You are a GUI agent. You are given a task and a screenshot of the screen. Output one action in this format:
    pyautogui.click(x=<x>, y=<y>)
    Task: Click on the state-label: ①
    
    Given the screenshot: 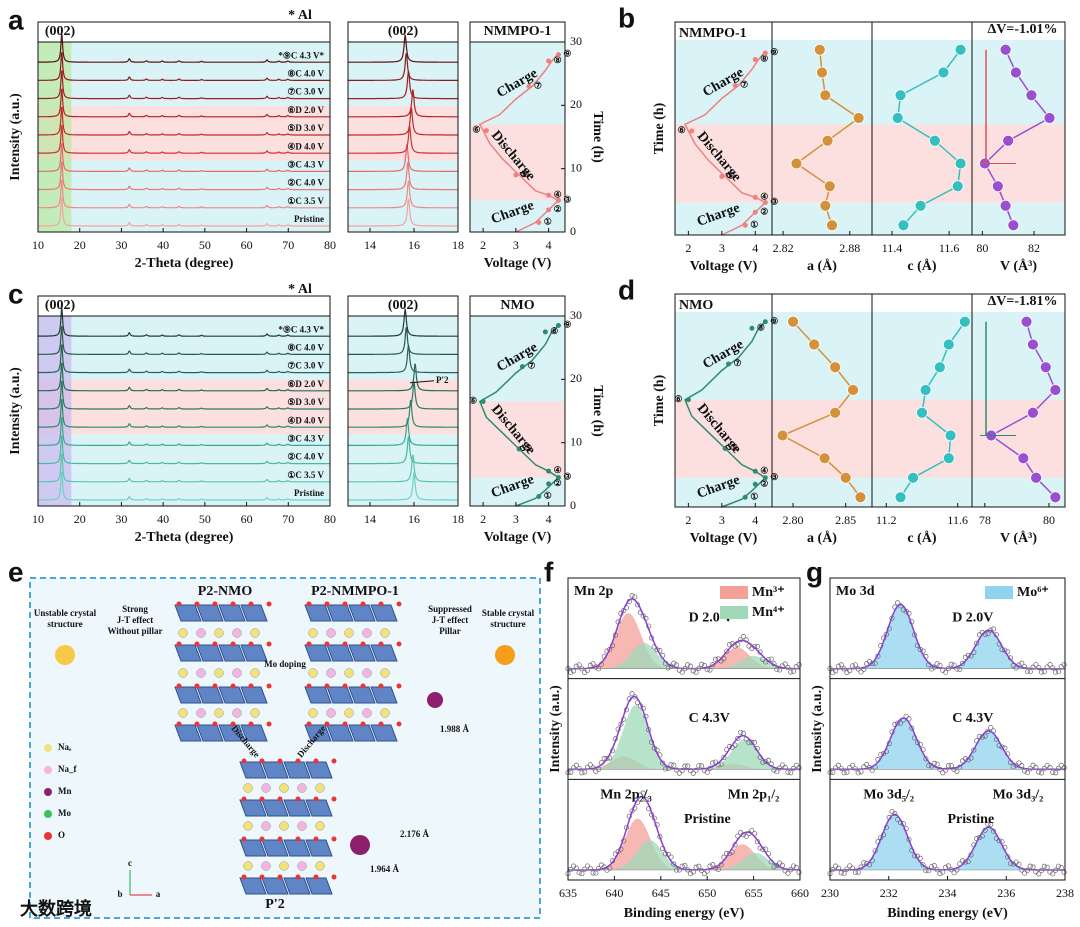 What is the action you would take?
    pyautogui.click(x=754, y=496)
    